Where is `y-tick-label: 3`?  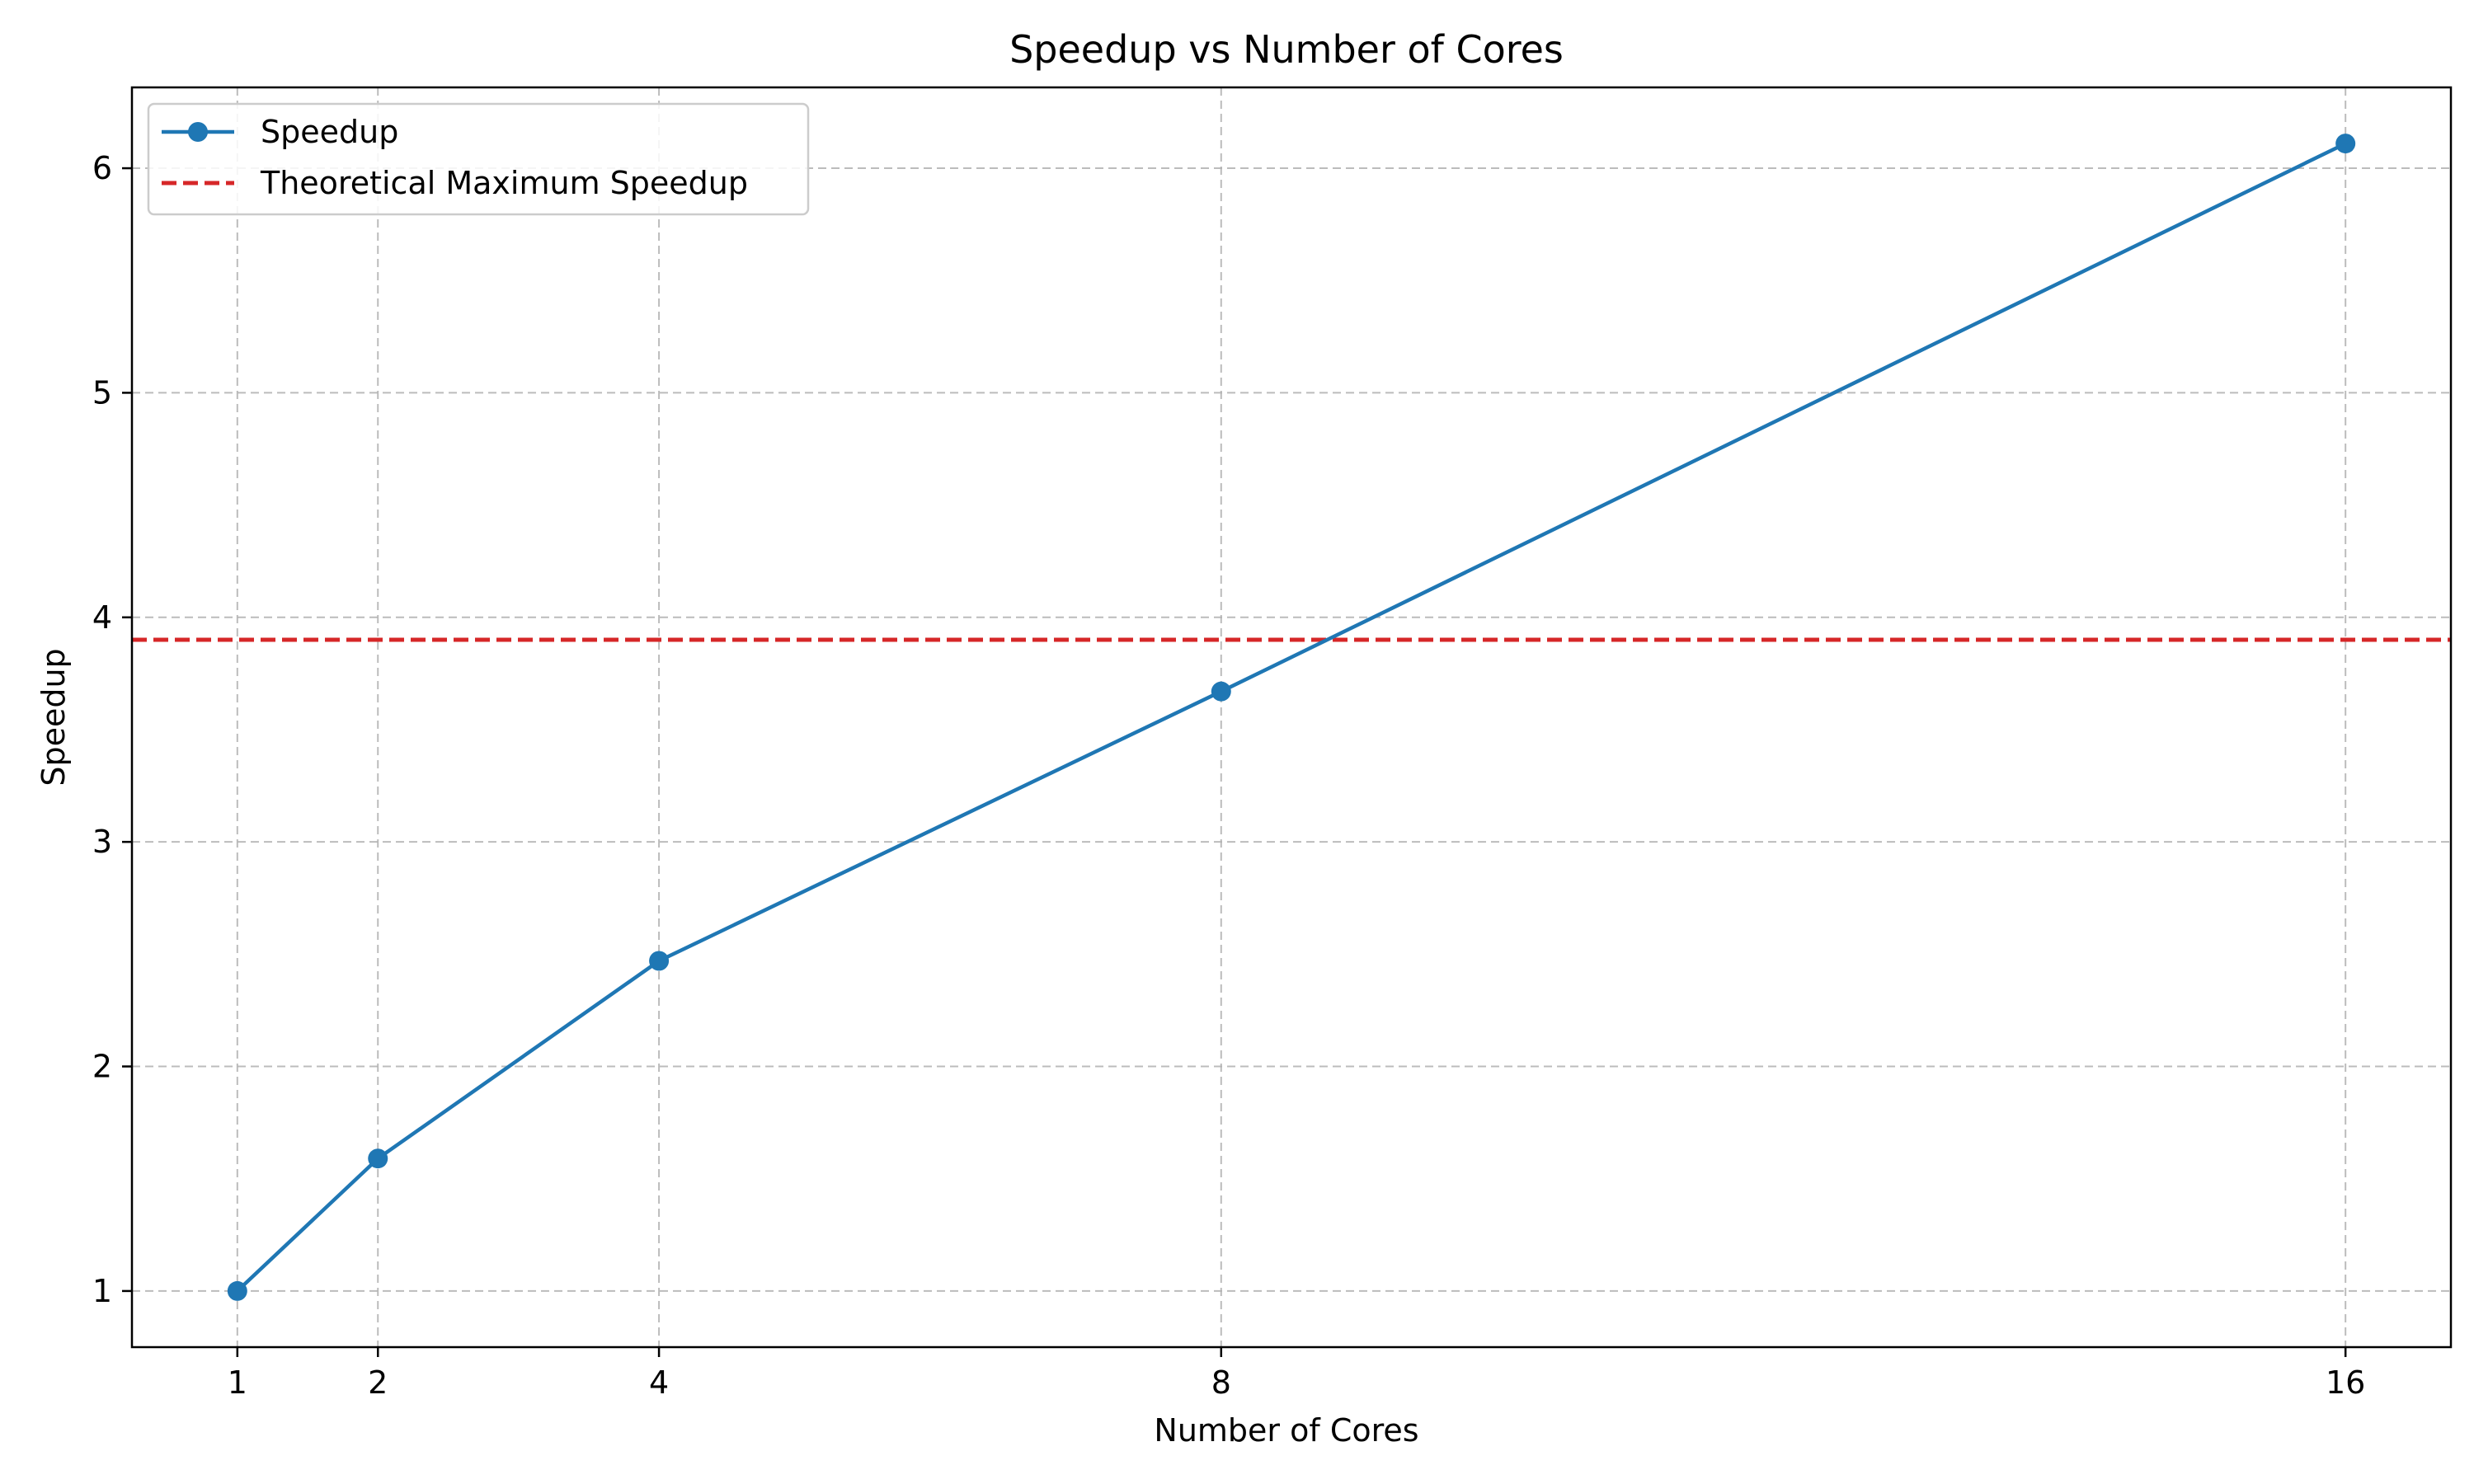 y-tick-label: 3 is located at coordinates (102, 842).